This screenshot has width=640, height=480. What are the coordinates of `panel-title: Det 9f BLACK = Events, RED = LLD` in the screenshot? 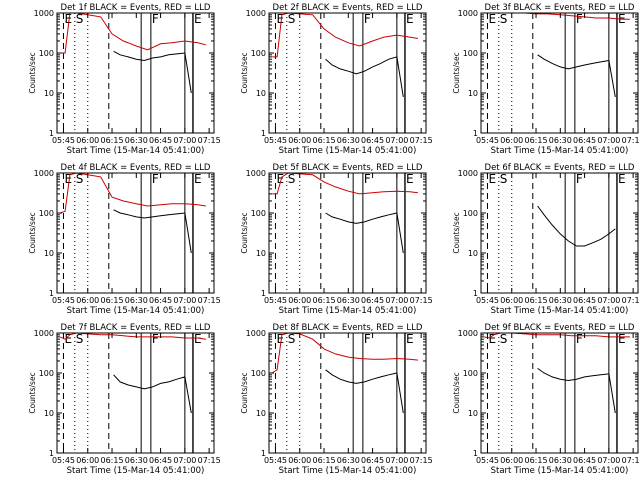 It's located at (560, 328).